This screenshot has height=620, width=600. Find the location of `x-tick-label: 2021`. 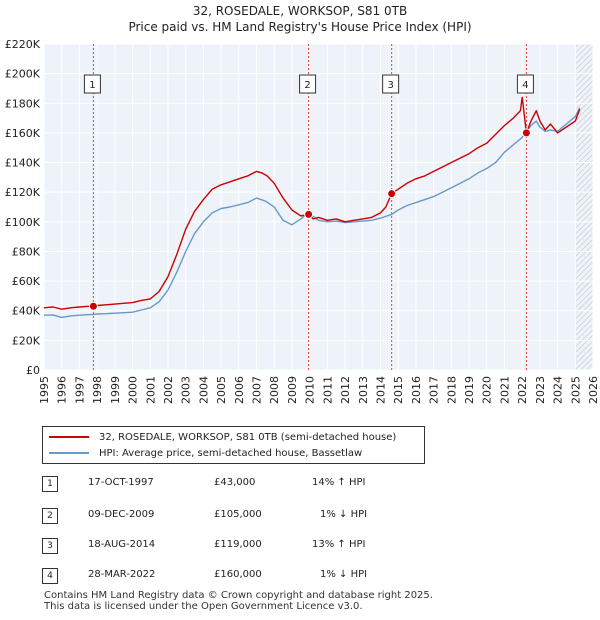

x-tick-label: 2021 is located at coordinates (504, 390).